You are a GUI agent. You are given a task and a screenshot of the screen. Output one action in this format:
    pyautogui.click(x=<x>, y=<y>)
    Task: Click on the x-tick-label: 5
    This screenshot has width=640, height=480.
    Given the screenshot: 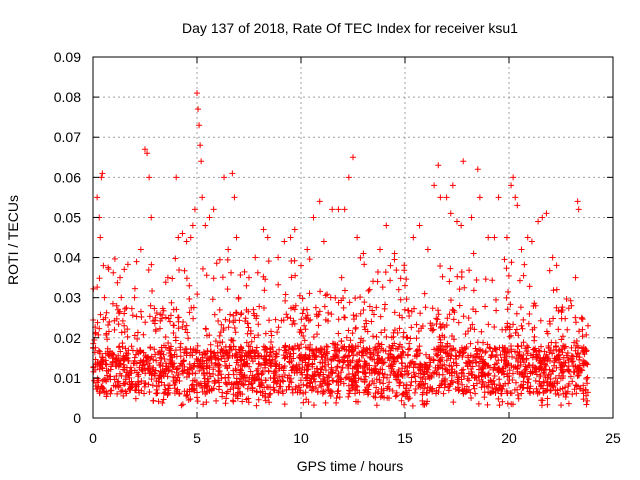 What is the action you would take?
    pyautogui.click(x=197, y=438)
    